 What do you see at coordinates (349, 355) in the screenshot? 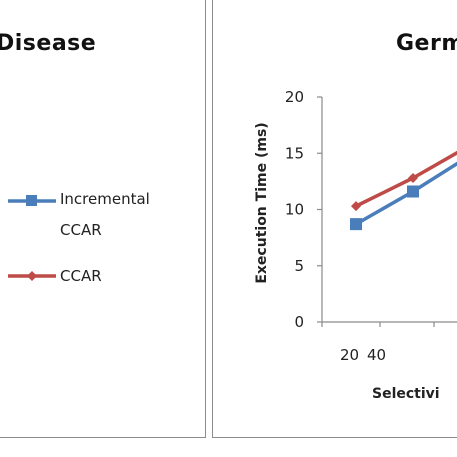
I see `x-tick-label-20: 20` at bounding box center [349, 355].